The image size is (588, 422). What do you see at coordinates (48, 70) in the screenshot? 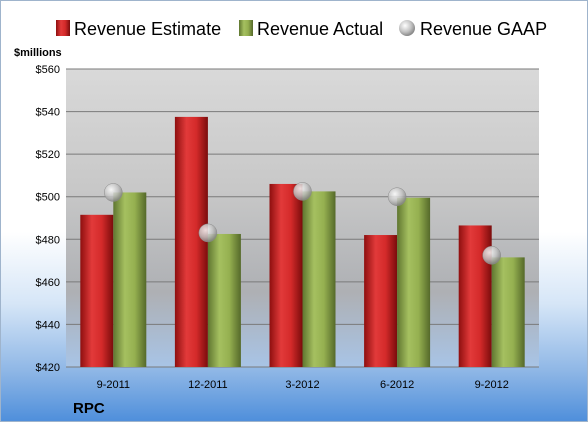
I see `y-tick-label: $560` at bounding box center [48, 70].